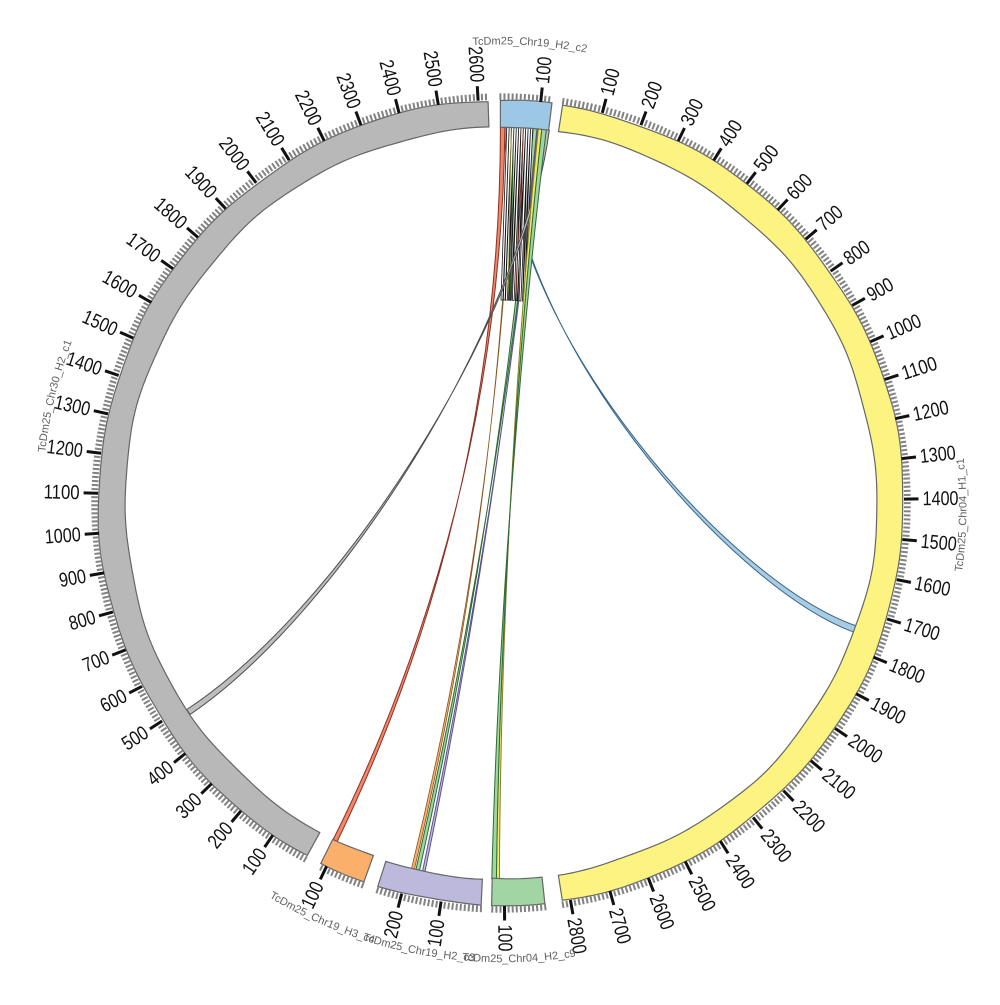  Describe the element at coordinates (72, 579) in the screenshot. I see `svg-text: 900` at that location.